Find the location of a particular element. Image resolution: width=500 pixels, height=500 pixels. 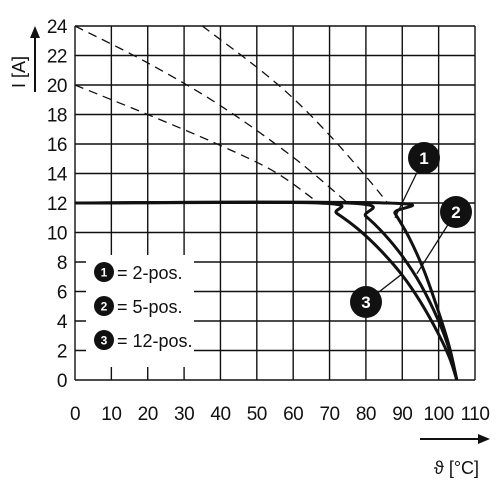

y-tick-label: 4 is located at coordinates (62, 322).